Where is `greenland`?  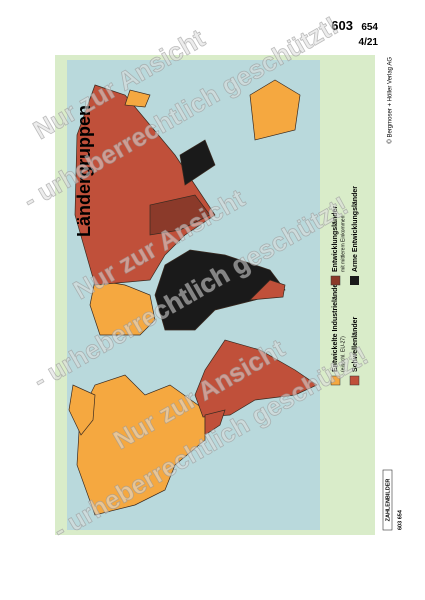
greenland is located at coordinates (82, 410).